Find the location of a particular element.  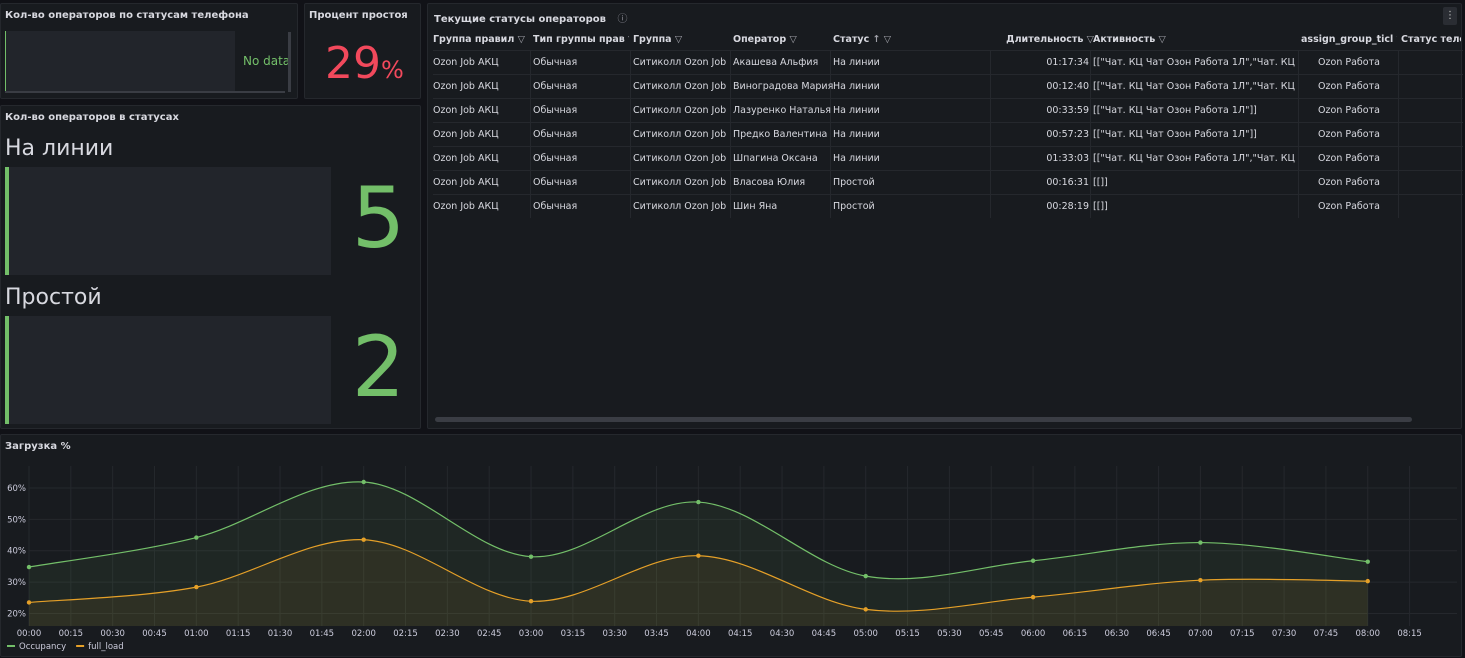

header-text: Группа is located at coordinates (652, 39).